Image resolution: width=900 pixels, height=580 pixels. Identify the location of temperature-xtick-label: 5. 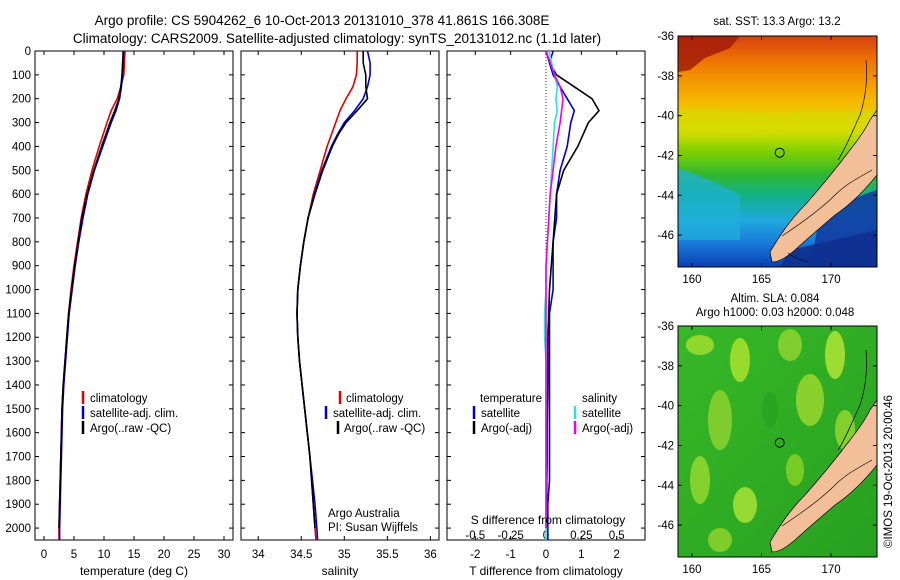
(74, 555).